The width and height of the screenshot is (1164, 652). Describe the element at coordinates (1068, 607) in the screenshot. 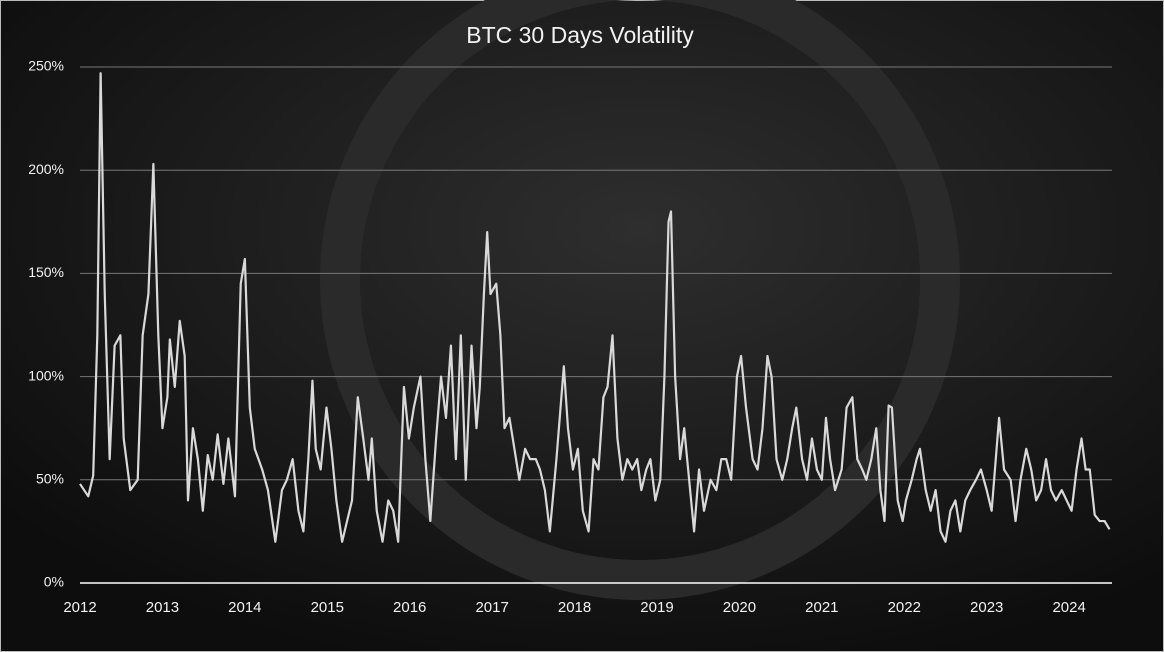

I see `x-tick-label: 2024` at that location.